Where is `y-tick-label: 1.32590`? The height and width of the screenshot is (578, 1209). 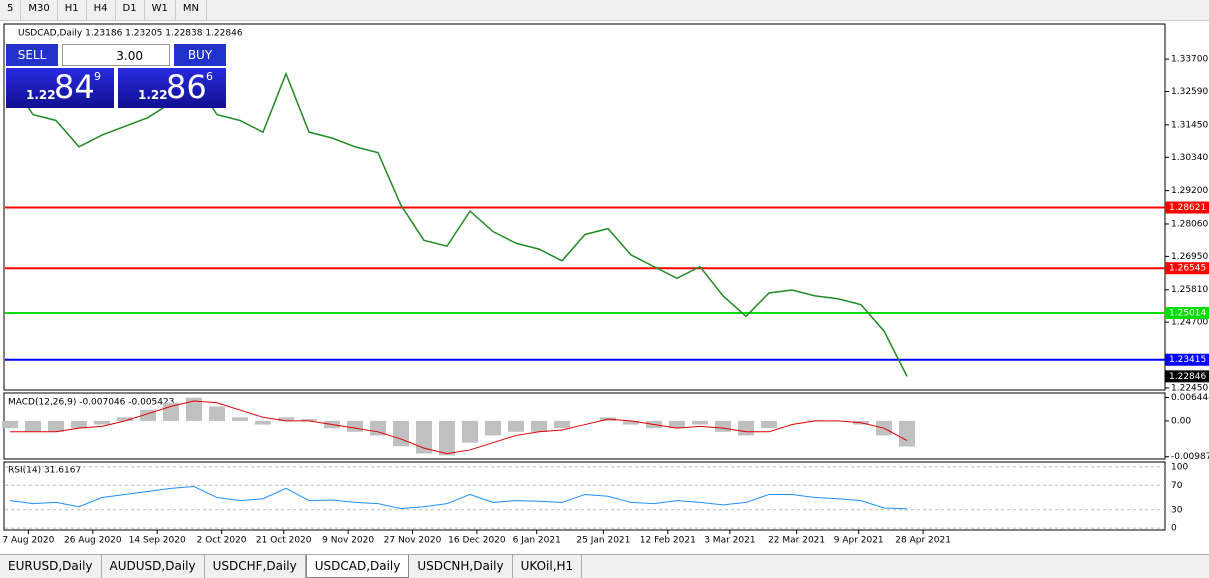 y-tick-label: 1.32590 is located at coordinates (1189, 92).